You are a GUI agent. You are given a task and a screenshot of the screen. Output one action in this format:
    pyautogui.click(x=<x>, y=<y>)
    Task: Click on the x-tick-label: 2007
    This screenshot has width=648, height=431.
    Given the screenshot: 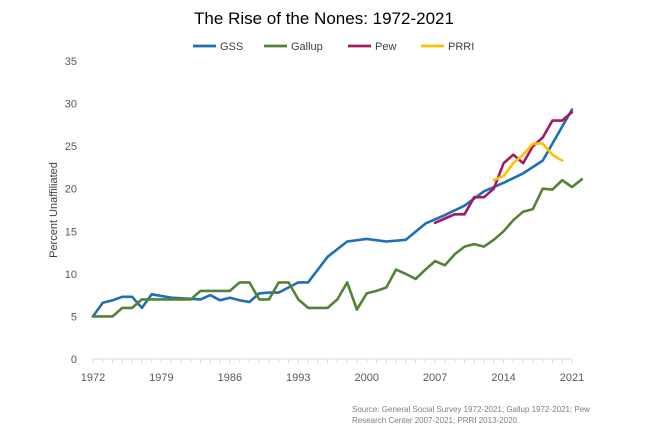 What is the action you would take?
    pyautogui.click(x=435, y=378)
    